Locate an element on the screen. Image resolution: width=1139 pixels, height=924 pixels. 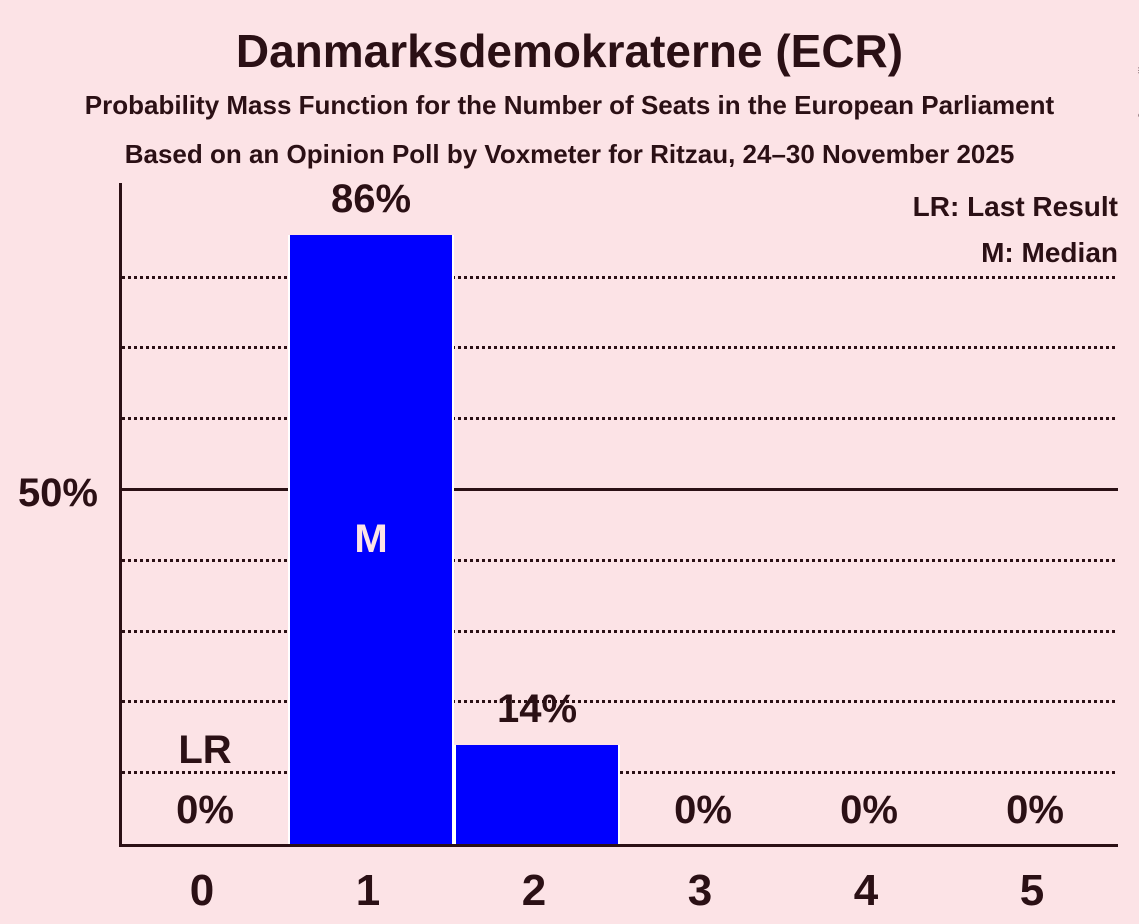
x-axis-label-4: 4 is located at coordinates (866, 890).